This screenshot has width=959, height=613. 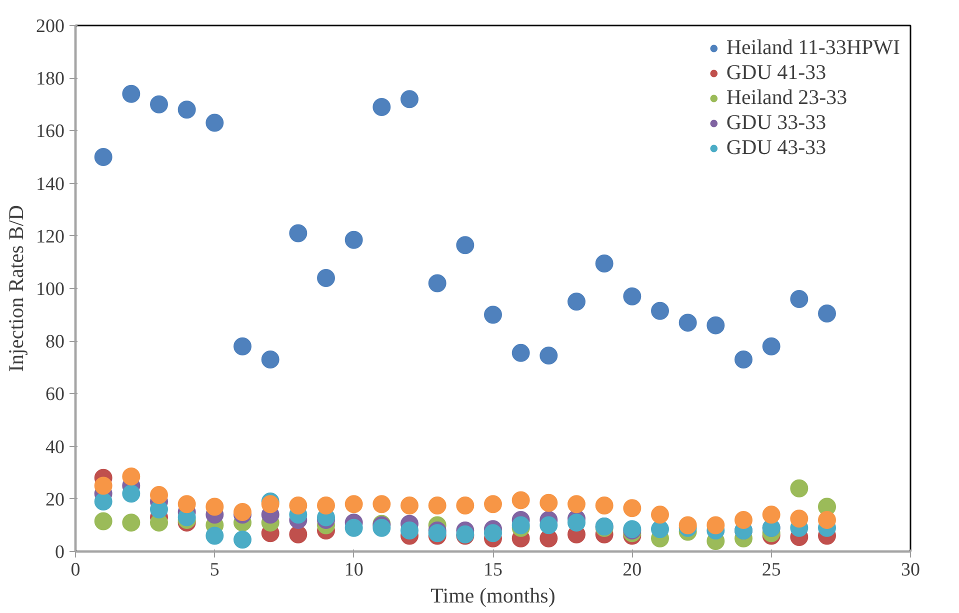 What do you see at coordinates (910, 570) in the screenshot?
I see `x-tick-label: 30` at bounding box center [910, 570].